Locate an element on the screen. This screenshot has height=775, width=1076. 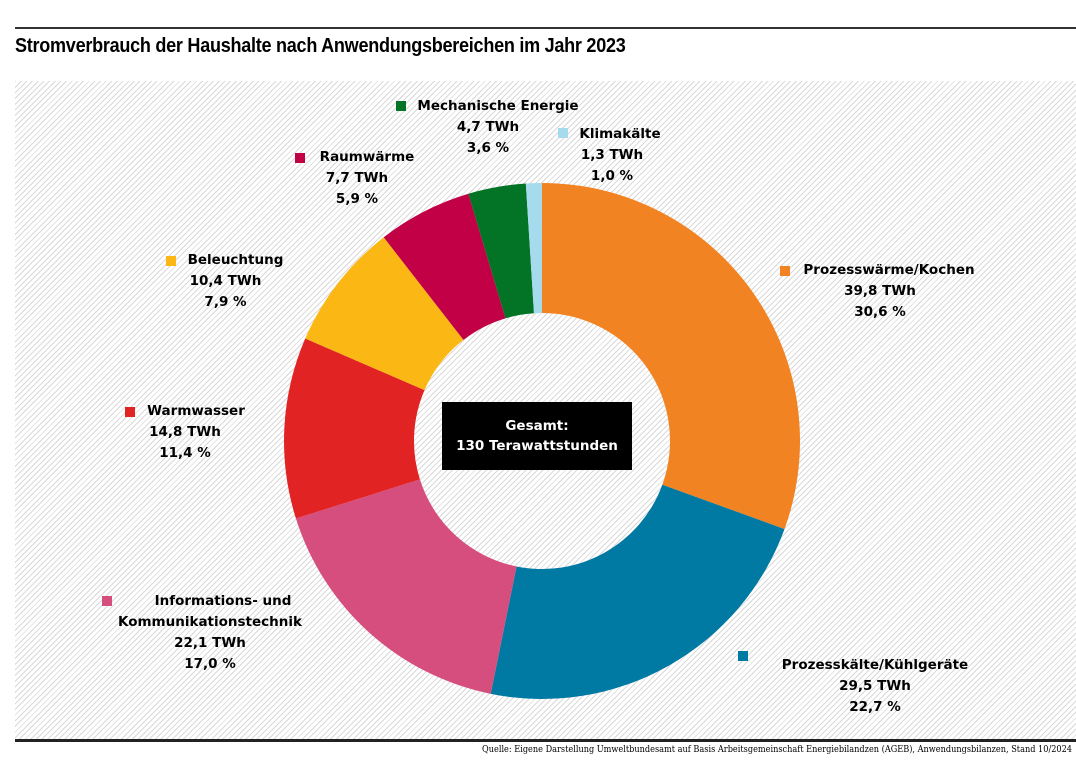
label-raumwaerme: Raumwärme 7,7 TWh 5,9 % is located at coordinates (357, 178).